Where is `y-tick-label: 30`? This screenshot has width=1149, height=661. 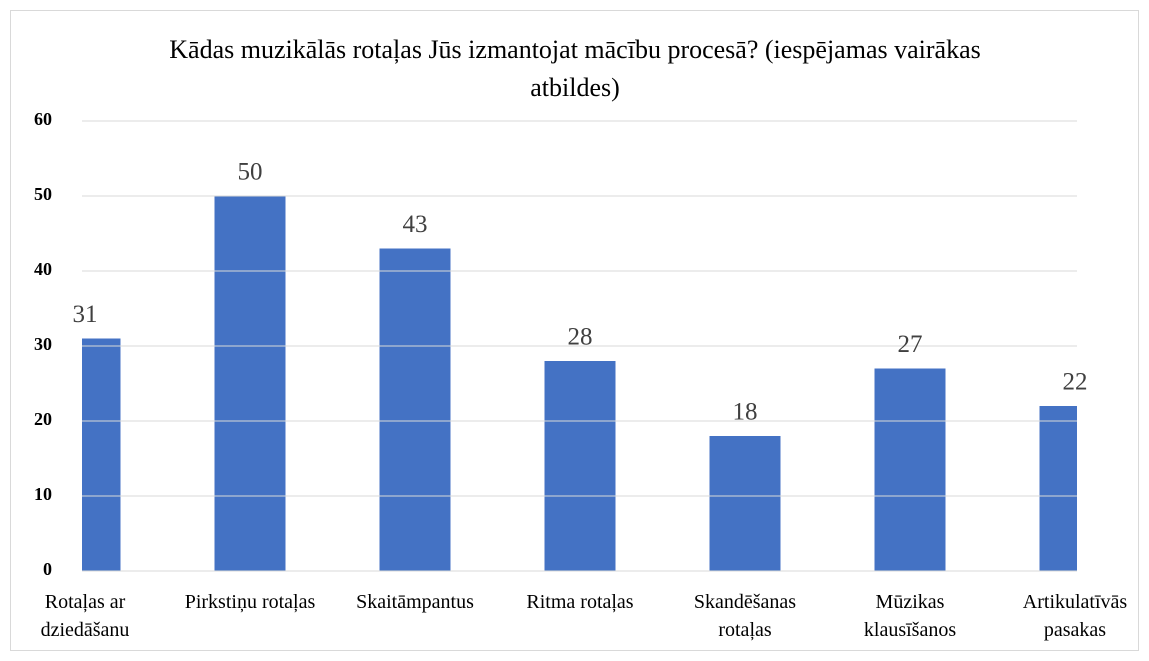
y-tick-label: 30 is located at coordinates (43, 344).